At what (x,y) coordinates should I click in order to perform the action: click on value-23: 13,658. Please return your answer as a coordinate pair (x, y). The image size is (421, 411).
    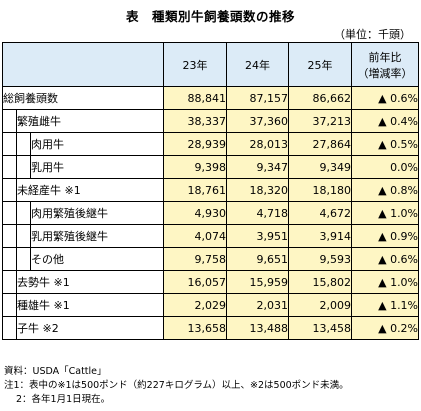
    Looking at the image, I should click on (195, 328).